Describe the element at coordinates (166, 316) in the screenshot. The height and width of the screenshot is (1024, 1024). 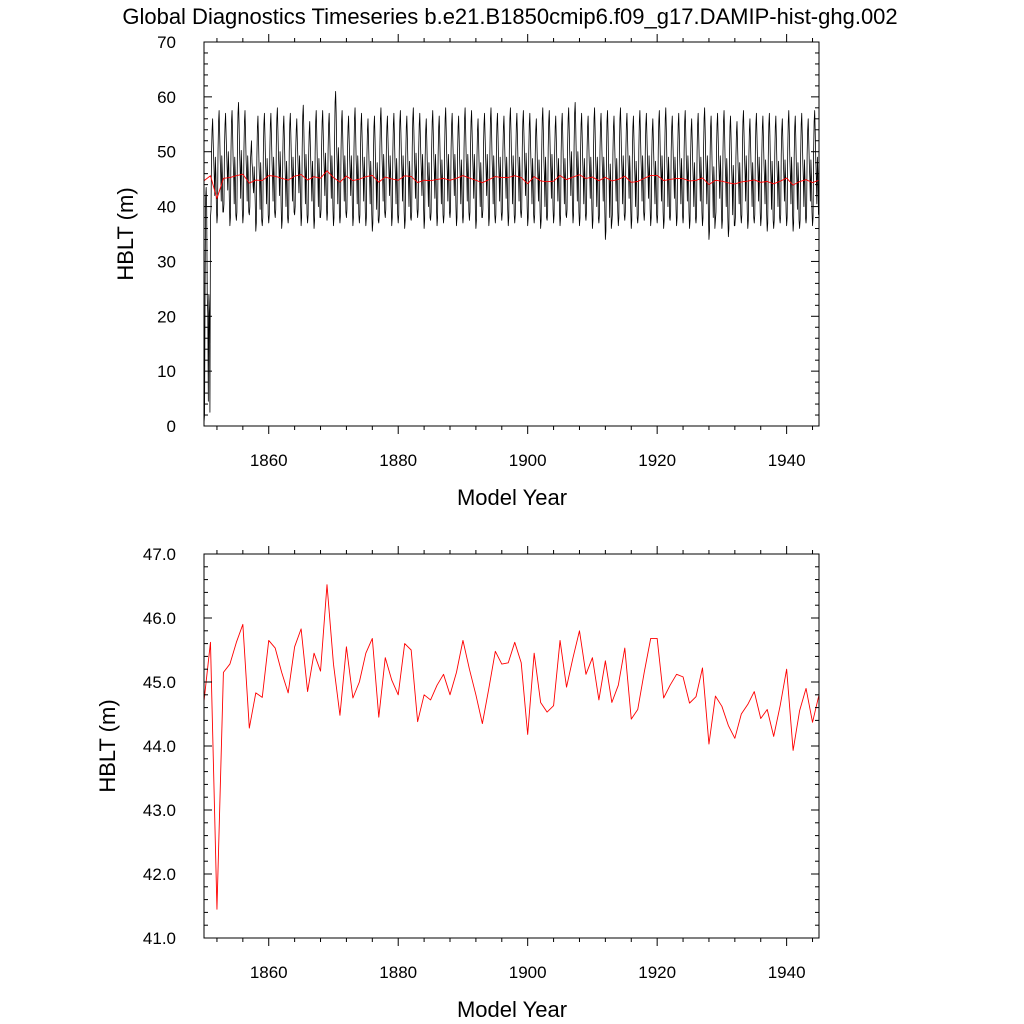
I see `top-panel-ytick-label: 20` at that location.